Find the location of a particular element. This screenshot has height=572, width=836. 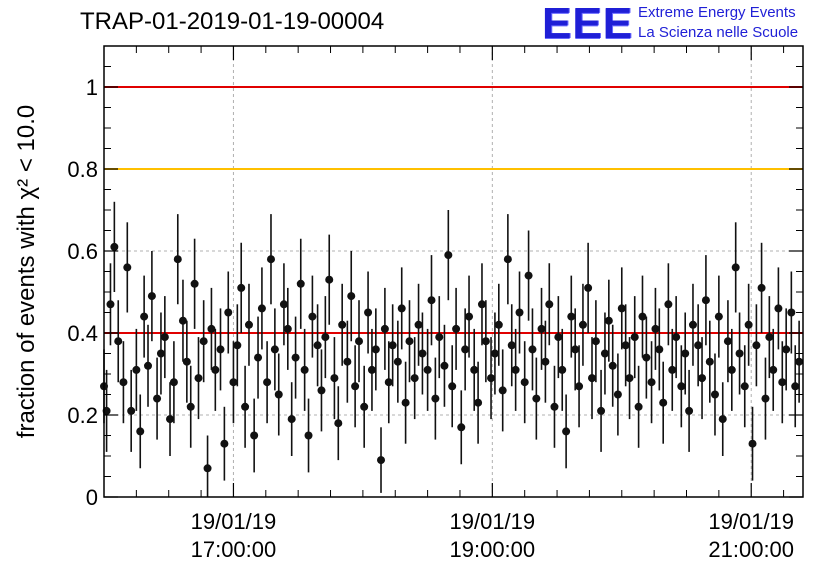

x-tick-time: 21:00:00 is located at coordinates (751, 549).